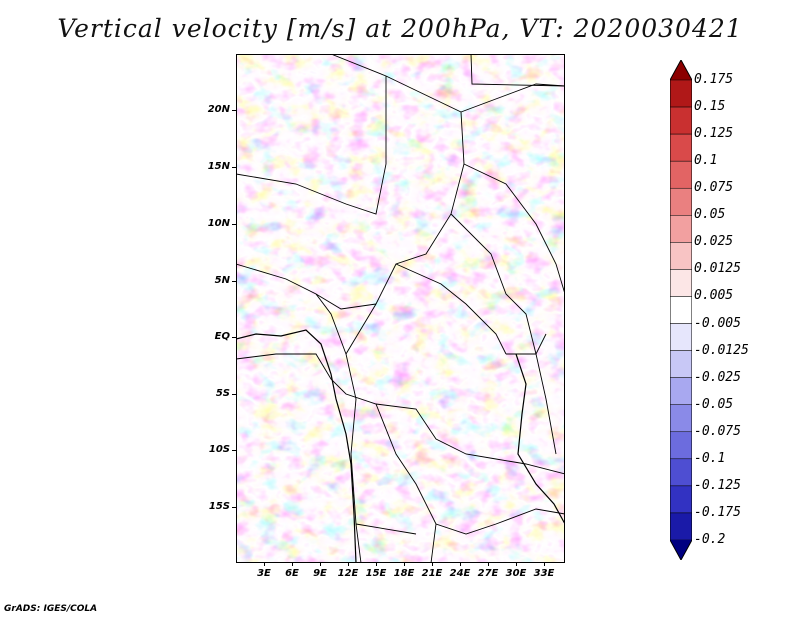 The width and height of the screenshot is (800, 618). Describe the element at coordinates (51, 609) in the screenshot. I see `footer-credit: GrADS: IGES/COLA` at that location.